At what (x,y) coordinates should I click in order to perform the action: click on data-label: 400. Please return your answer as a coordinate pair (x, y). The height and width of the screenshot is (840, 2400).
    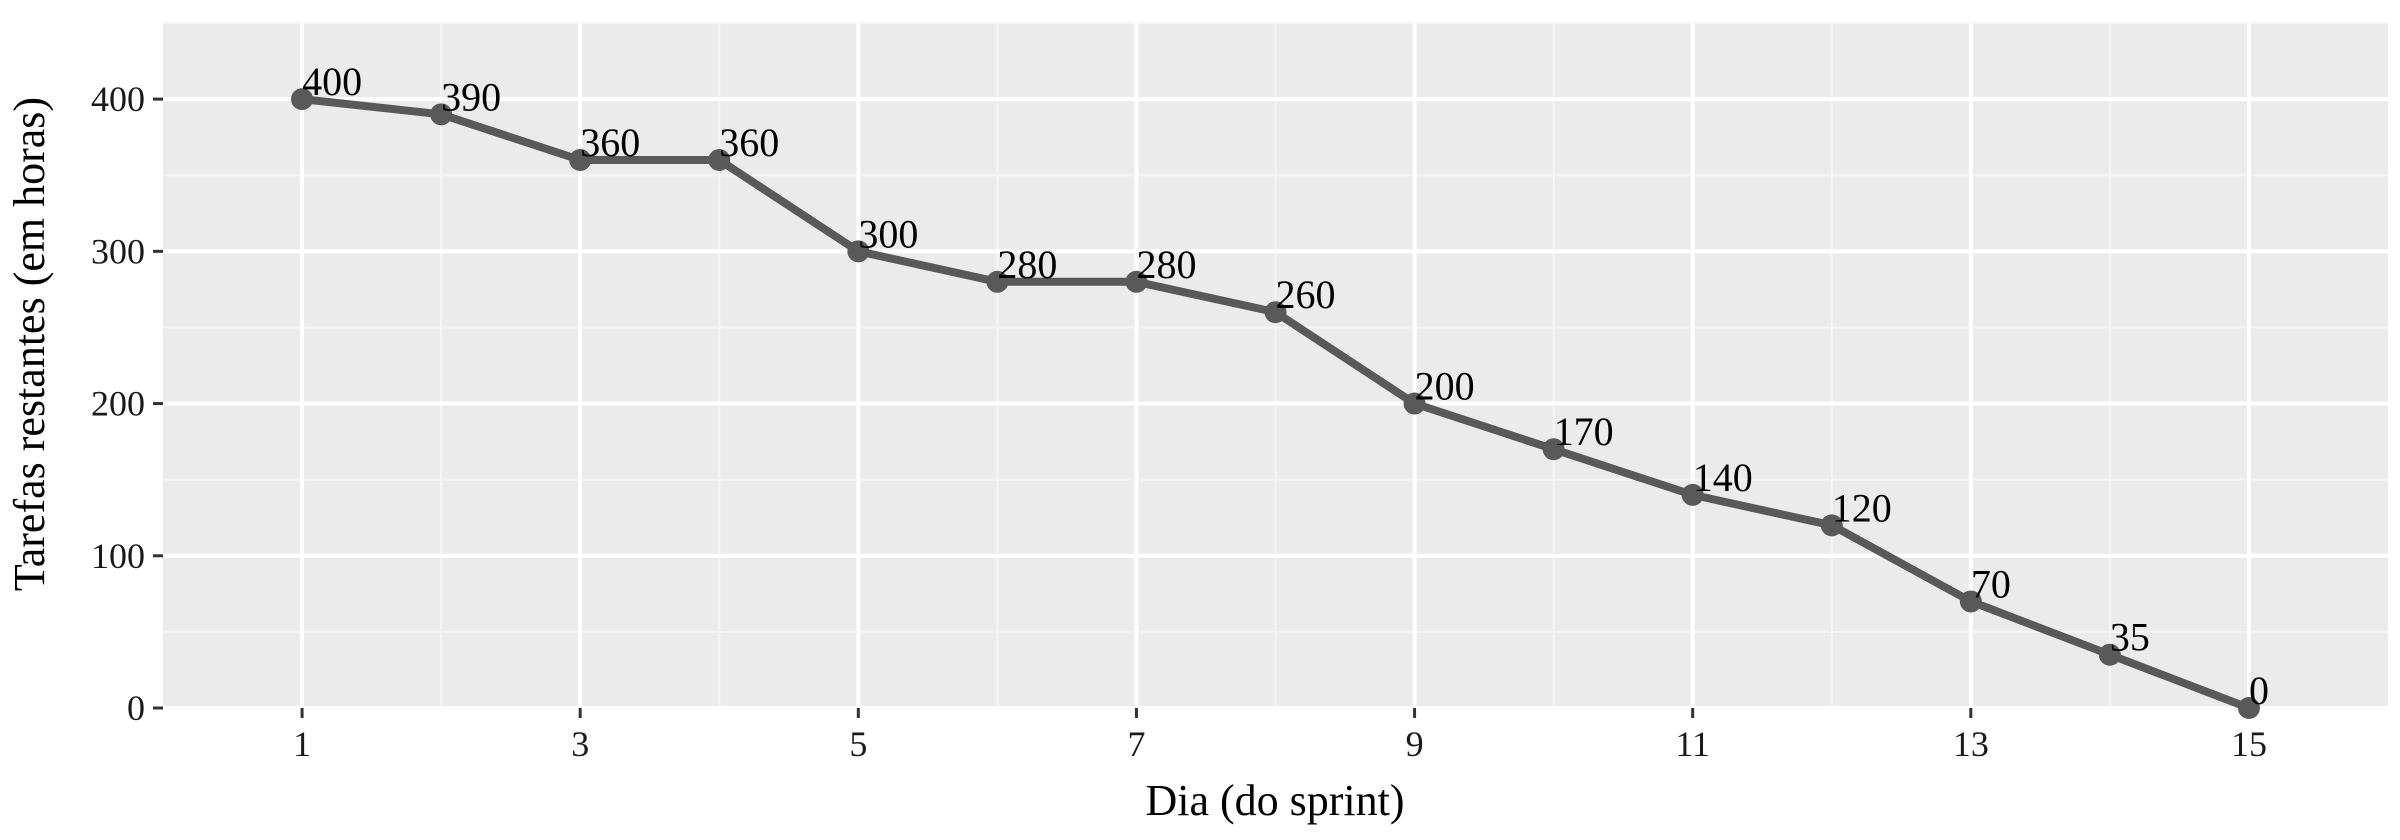
    Looking at the image, I should click on (332, 81).